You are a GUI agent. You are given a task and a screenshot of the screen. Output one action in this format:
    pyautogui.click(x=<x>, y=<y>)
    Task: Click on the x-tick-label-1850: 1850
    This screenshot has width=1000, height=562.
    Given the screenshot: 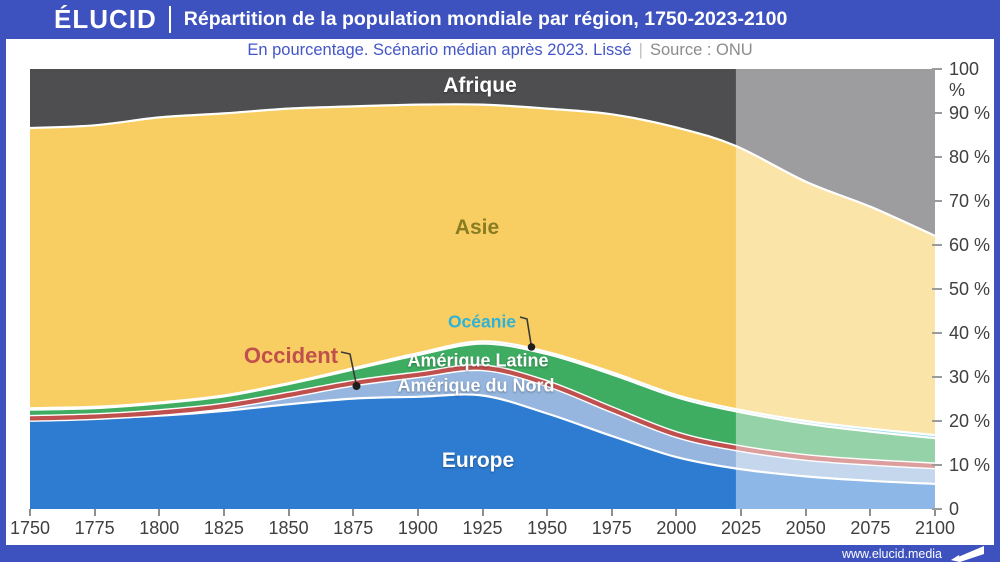 What is the action you would take?
    pyautogui.click(x=288, y=528)
    